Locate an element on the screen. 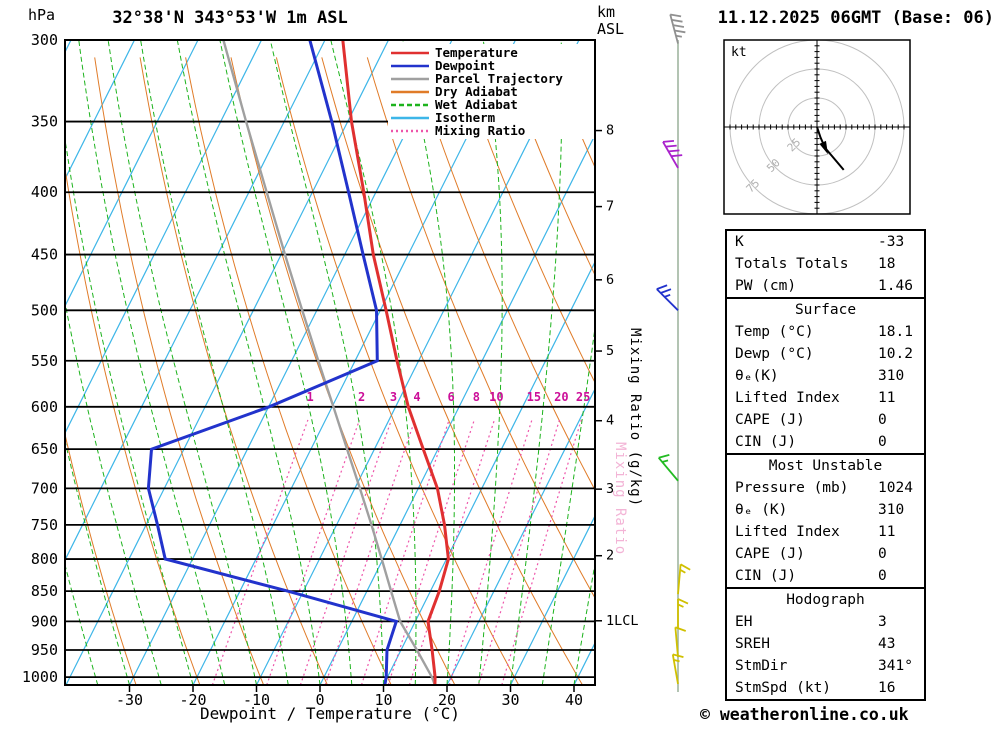 The image size is (1000, 733). table-row: θₑ(K) 310 is located at coordinates (825, 376).